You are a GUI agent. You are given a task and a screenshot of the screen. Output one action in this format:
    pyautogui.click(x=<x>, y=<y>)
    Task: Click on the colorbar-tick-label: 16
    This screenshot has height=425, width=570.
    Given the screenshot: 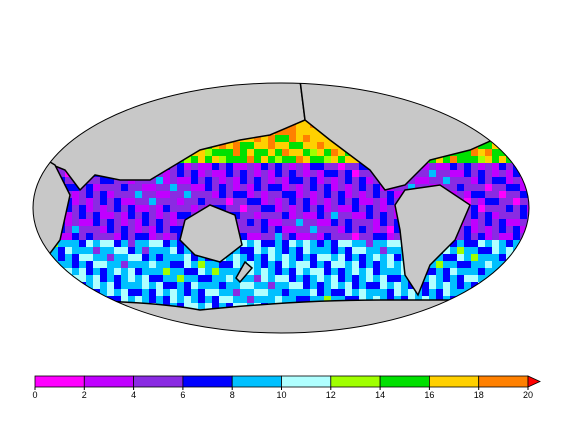 What is the action you would take?
    pyautogui.click(x=429, y=395)
    